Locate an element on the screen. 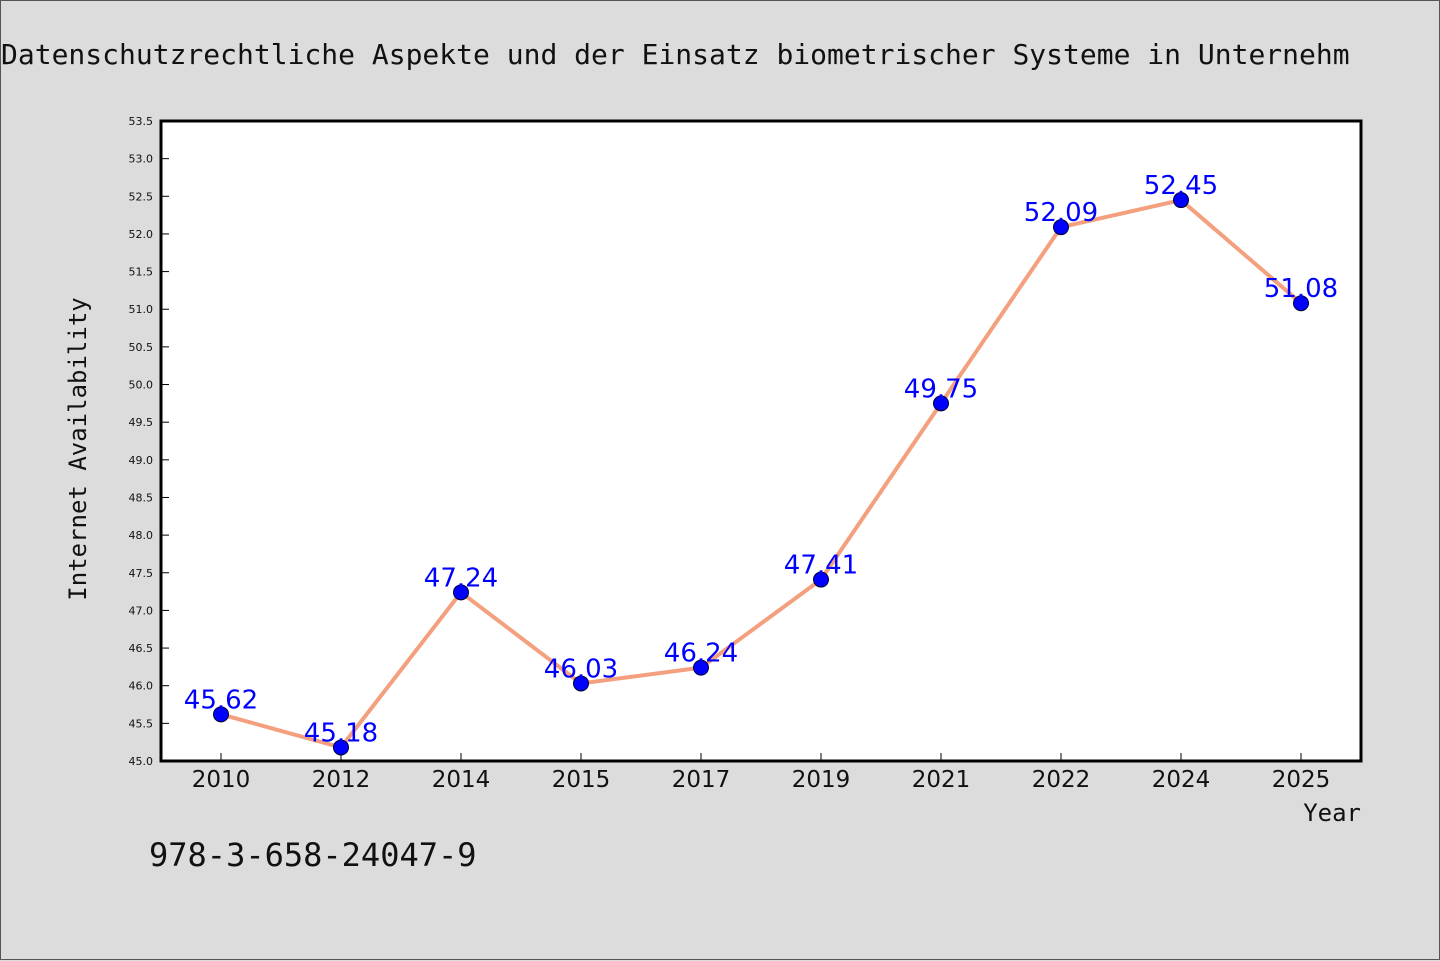  y-tick-label: 47.0 is located at coordinates (141, 610).